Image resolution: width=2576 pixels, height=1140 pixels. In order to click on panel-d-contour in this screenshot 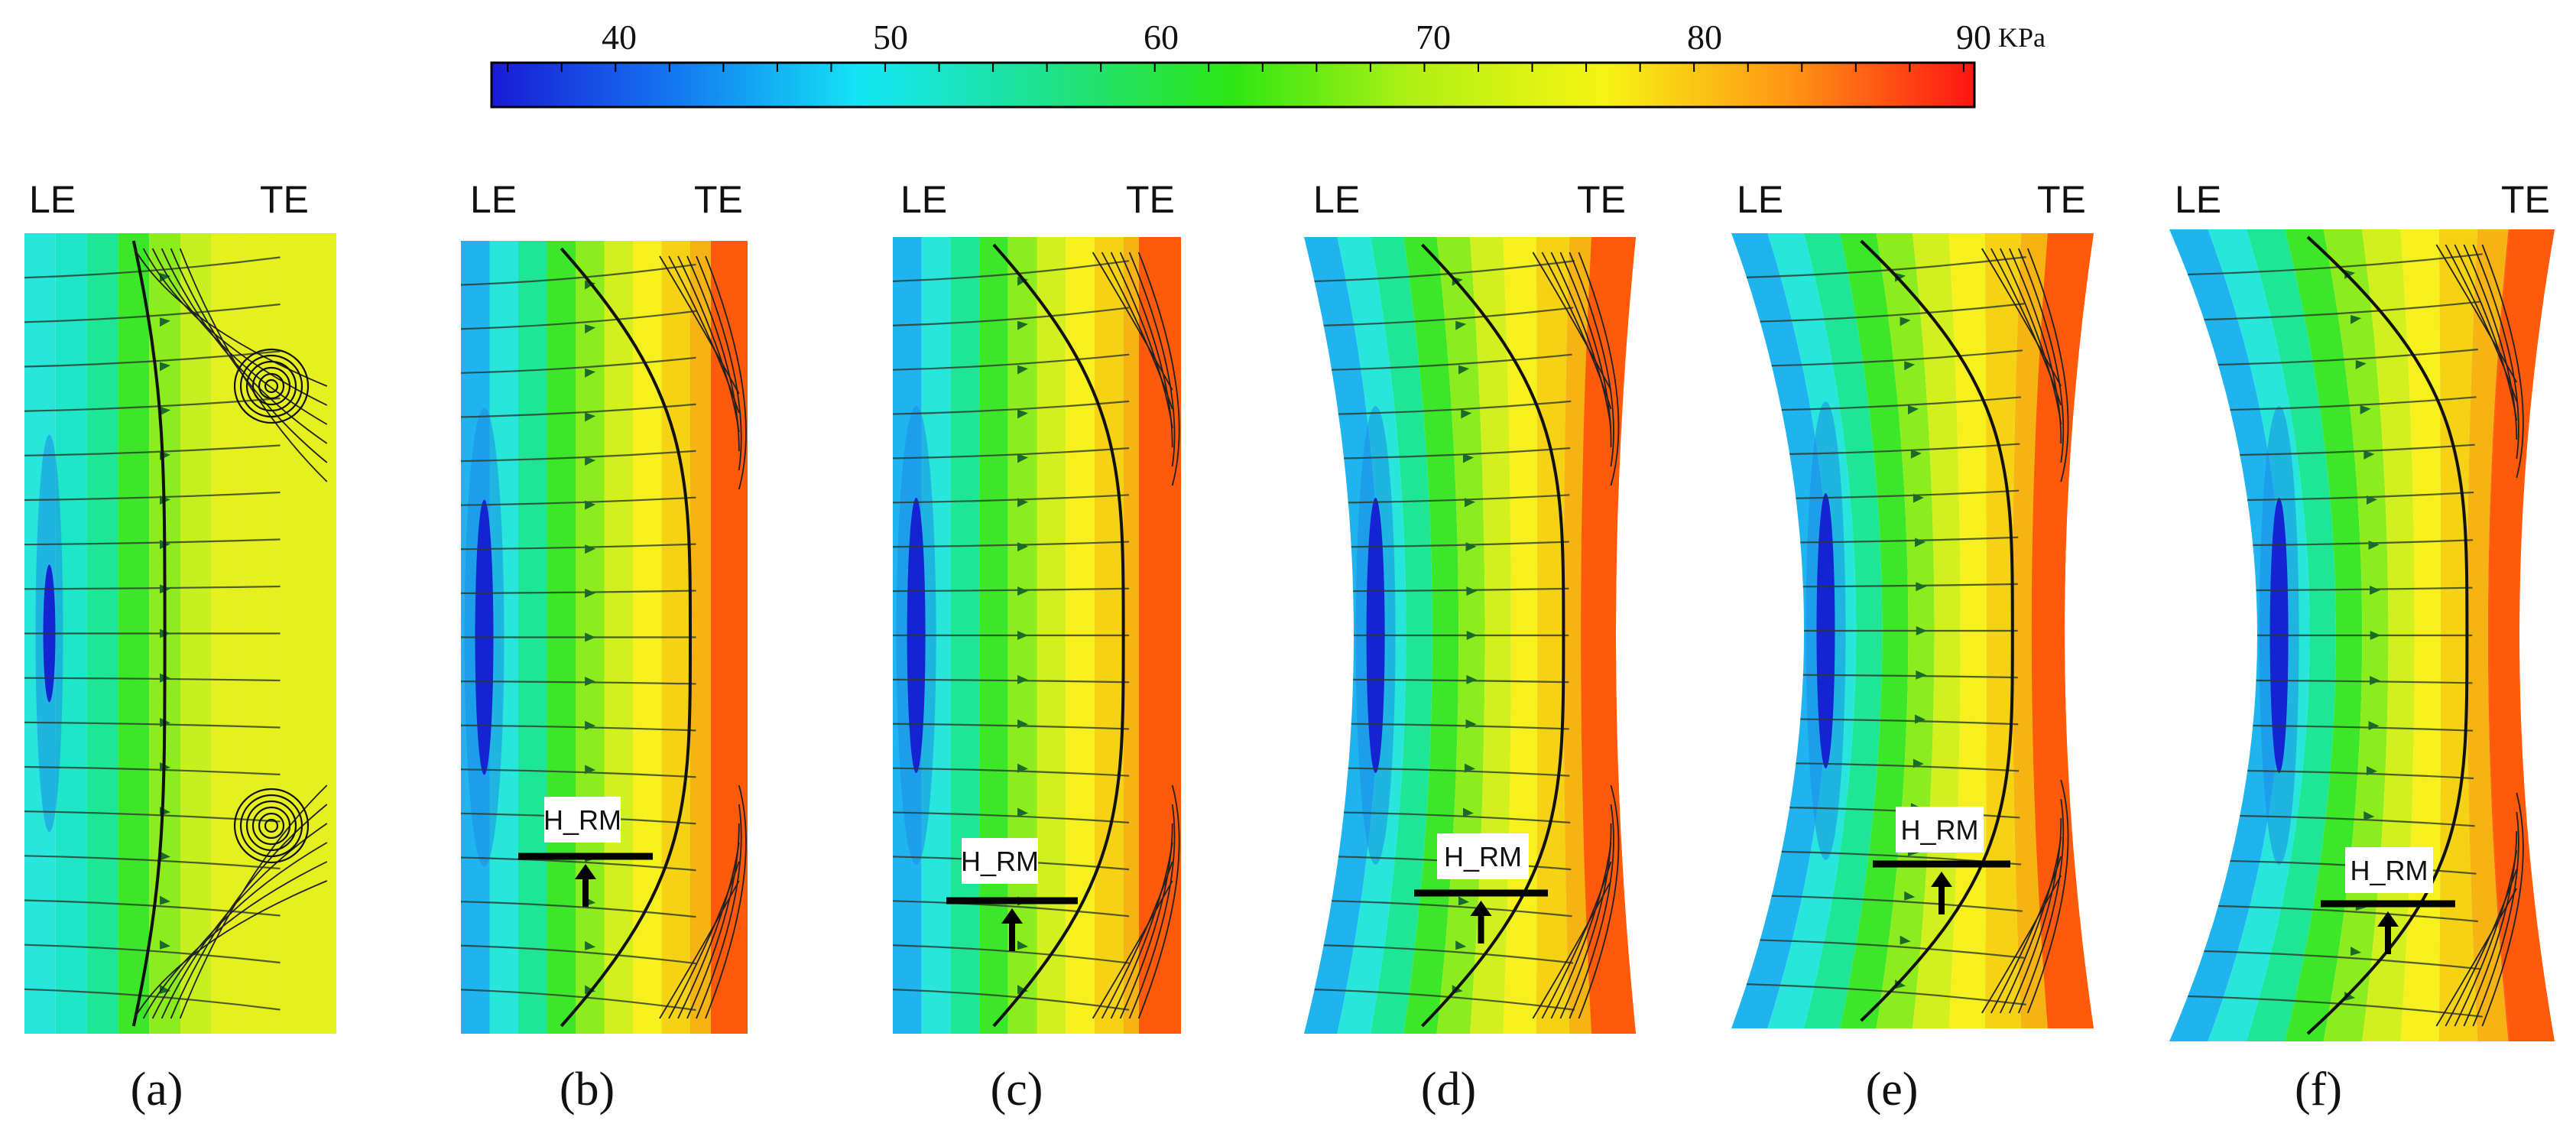, I will do `click(1470, 635)`.